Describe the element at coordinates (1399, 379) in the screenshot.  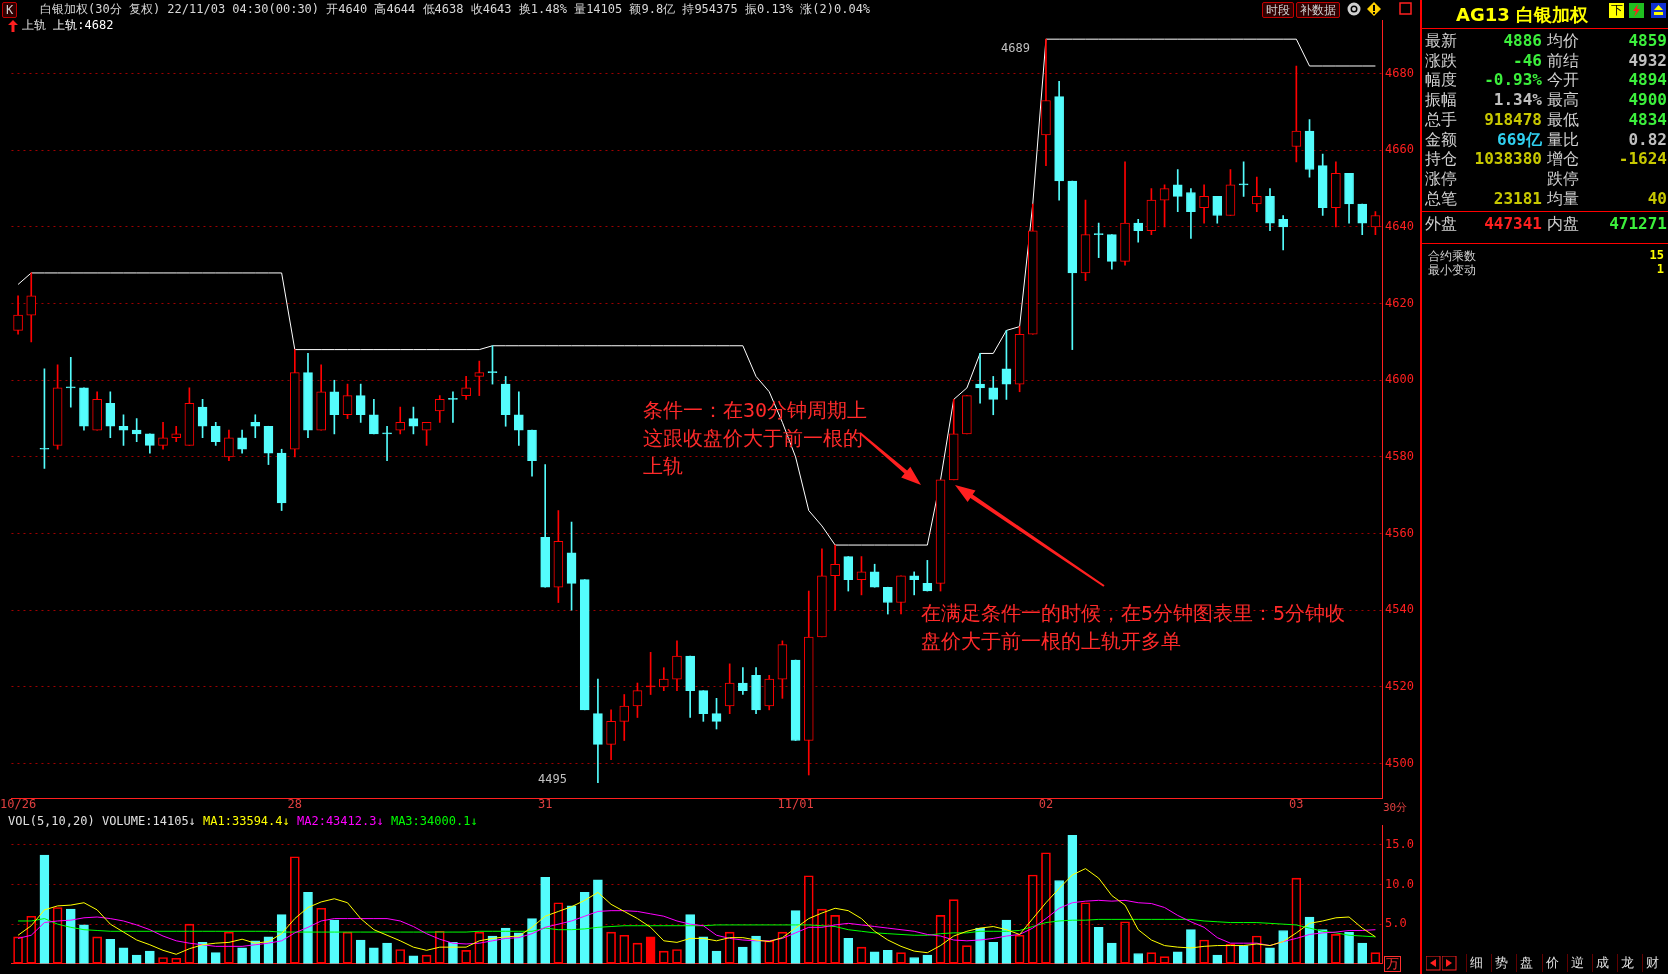
I see `y-tick-label: 4600` at that location.